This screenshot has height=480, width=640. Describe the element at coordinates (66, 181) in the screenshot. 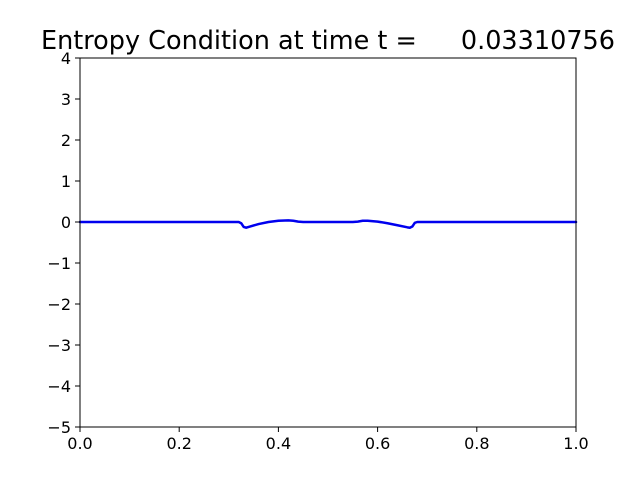

I see `y-tick-label: 1` at that location.